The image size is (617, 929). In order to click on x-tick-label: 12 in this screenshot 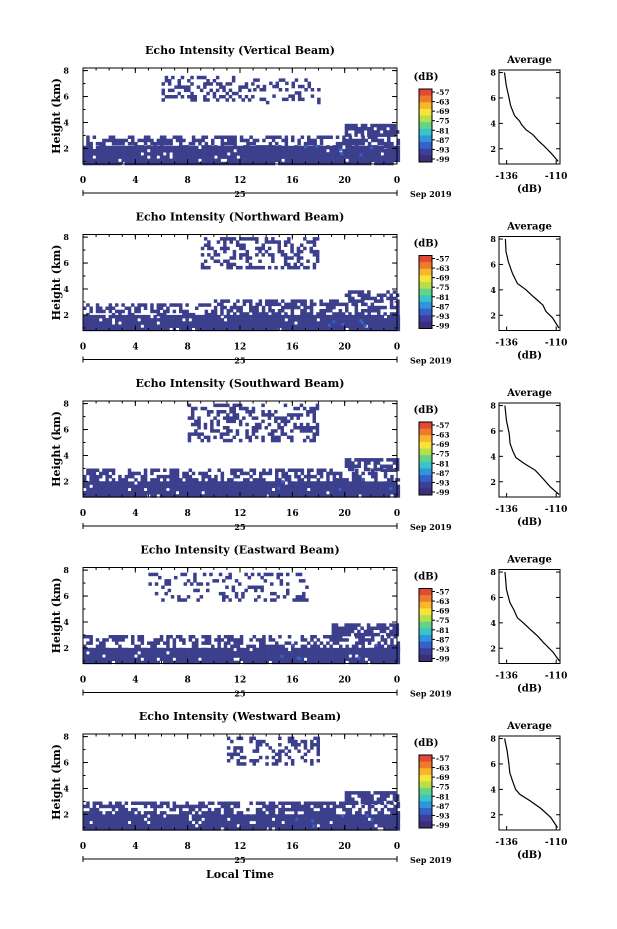, I will do `click(240, 181)`.